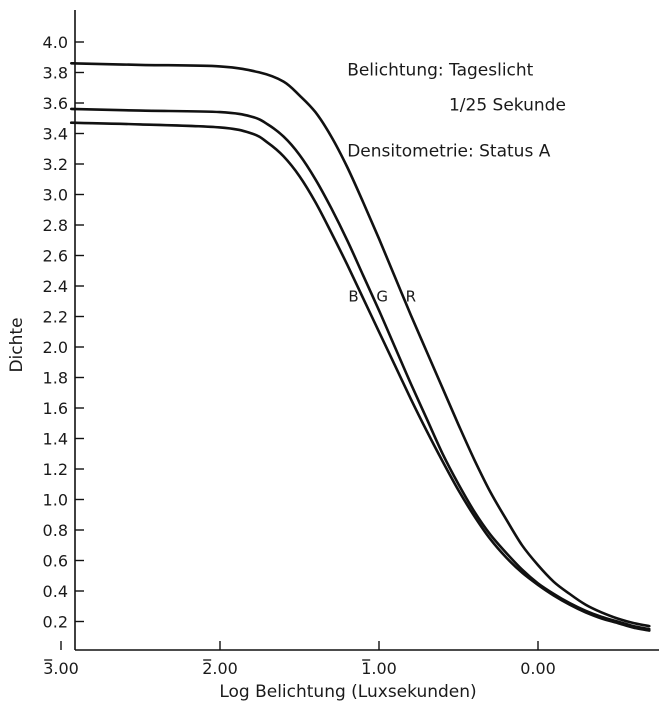  I want to click on y-tick-label: 0.8, so click(55, 530).